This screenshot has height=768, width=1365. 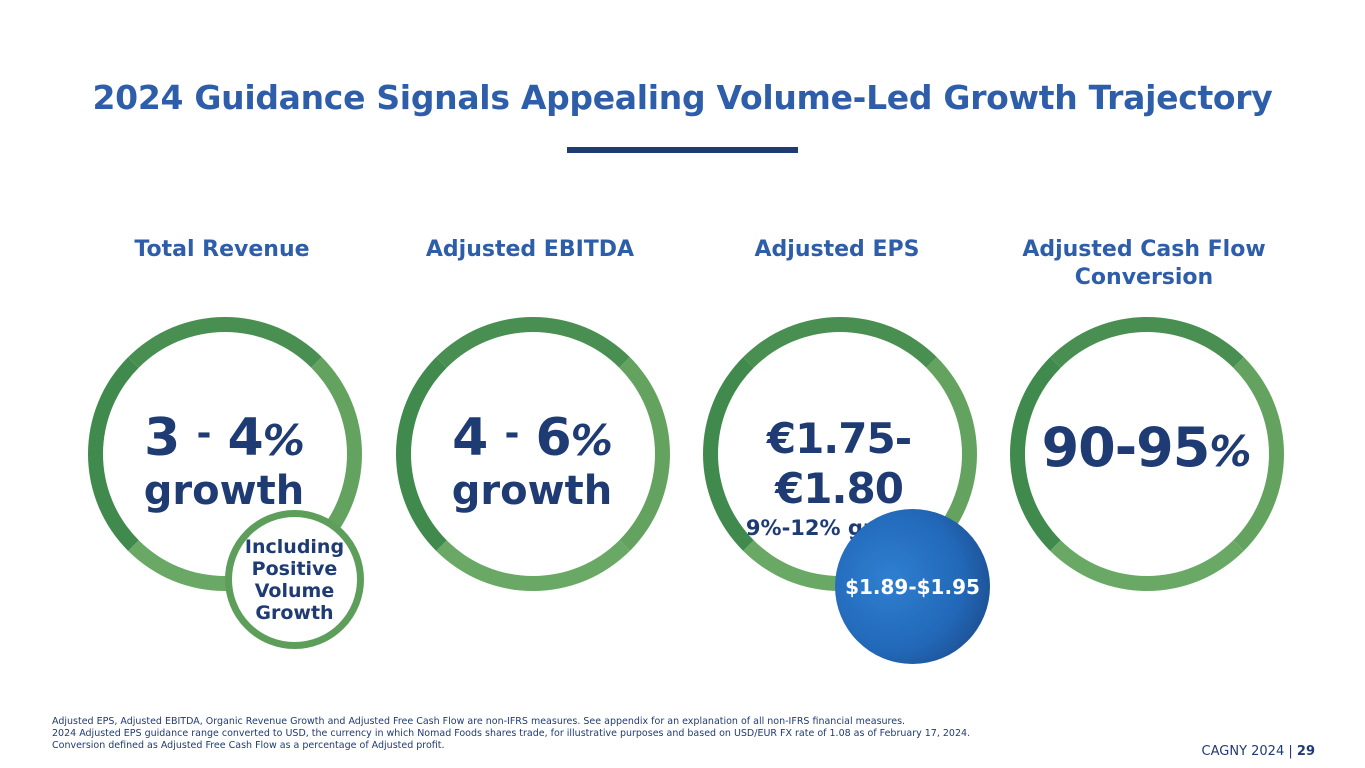 I want to click on conversion-value: 90-95, so click(x=1126, y=447).